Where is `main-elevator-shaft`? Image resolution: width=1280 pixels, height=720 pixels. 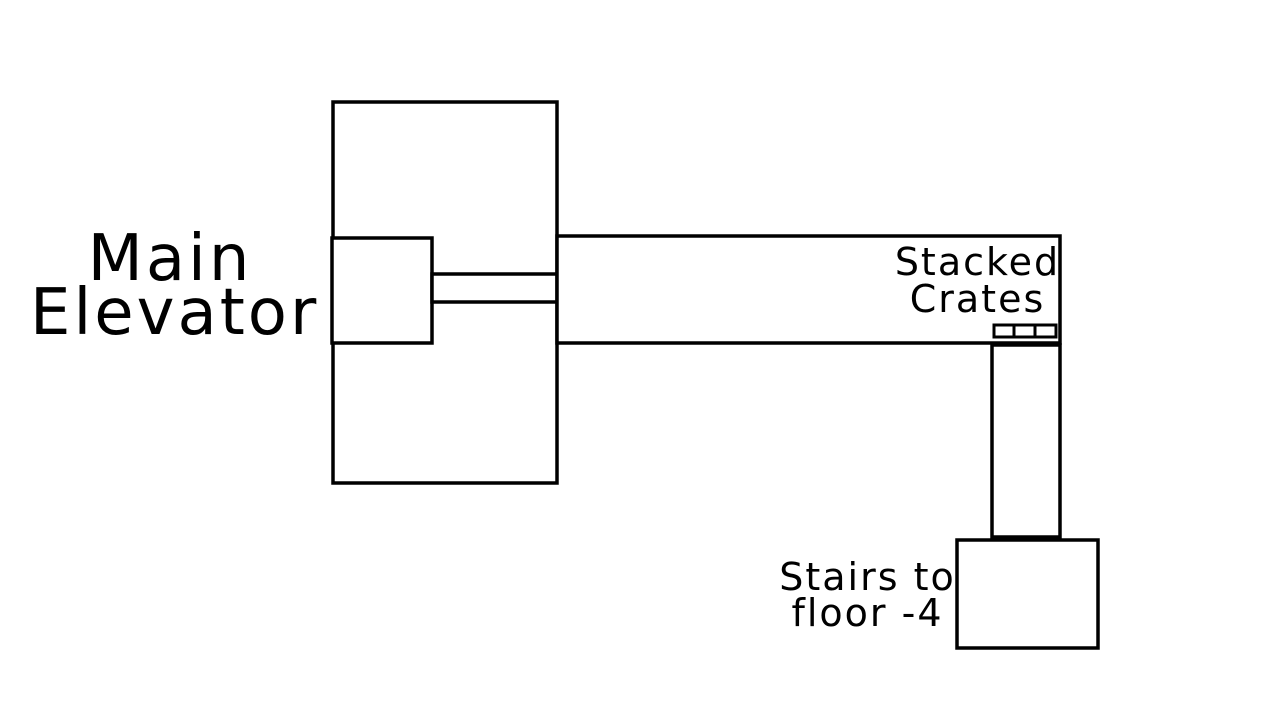 main-elevator-shaft is located at coordinates (382, 290).